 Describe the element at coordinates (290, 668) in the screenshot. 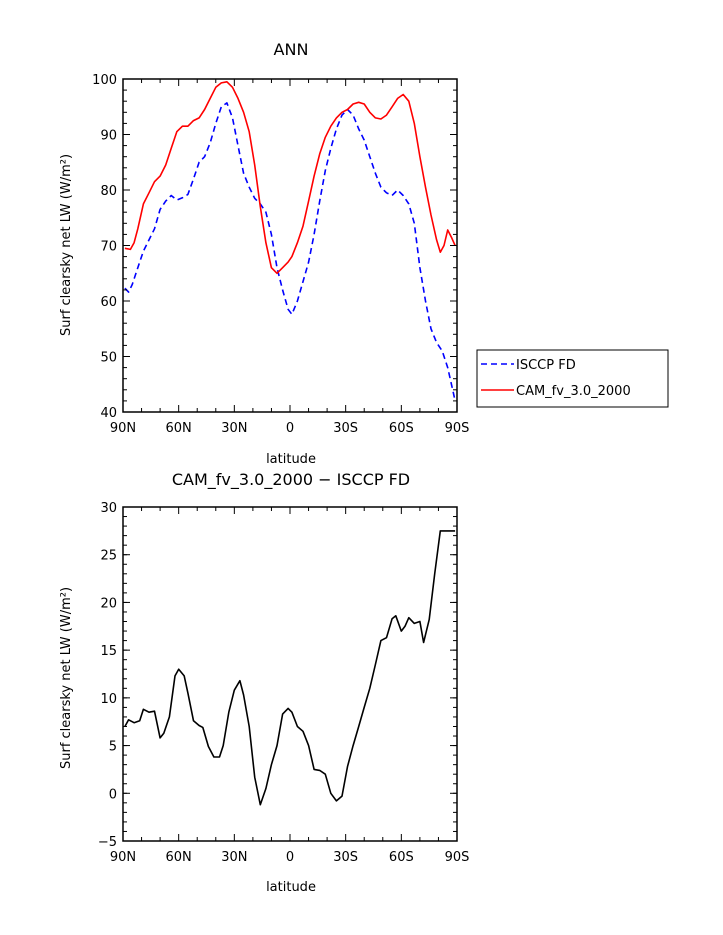

I see `series-line-difference` at that location.